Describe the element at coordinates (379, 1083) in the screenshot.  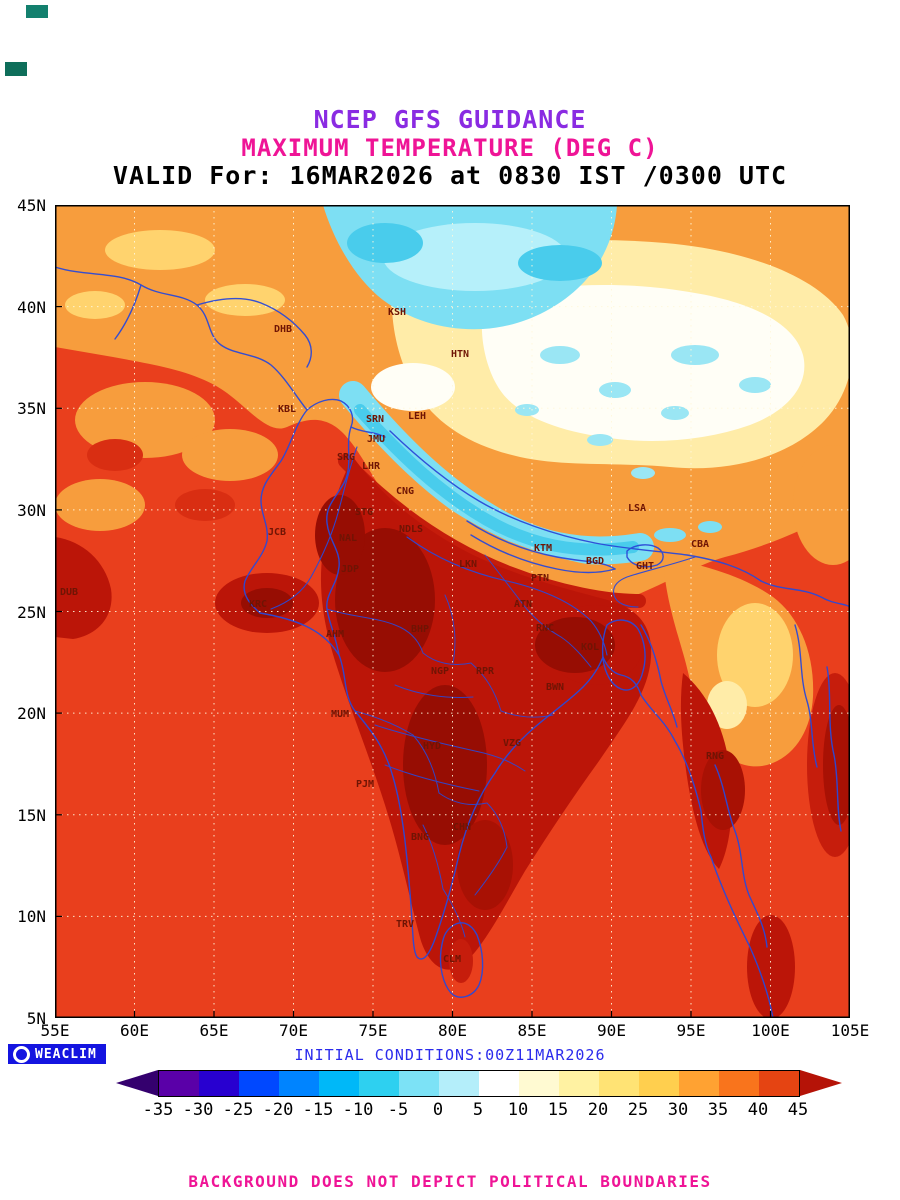
I see `colorbar-segment--10` at that location.